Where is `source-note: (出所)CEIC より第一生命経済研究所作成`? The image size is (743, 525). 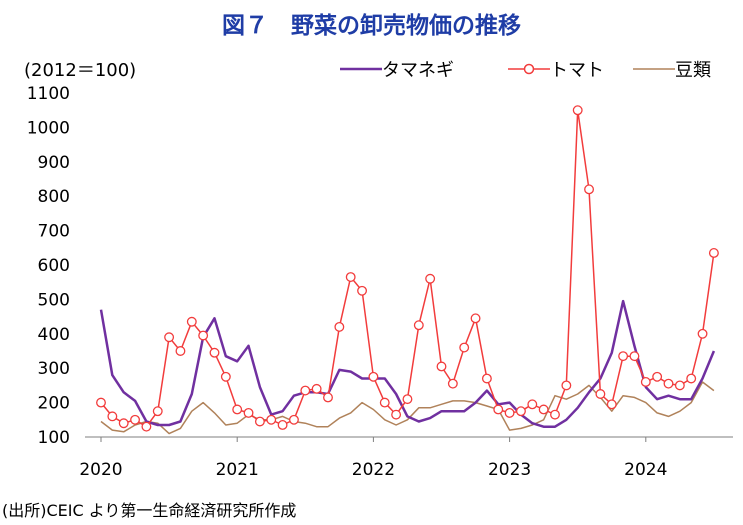 source-note: (出所)CEIC より第一生命経済研究所作成 is located at coordinates (149, 510).